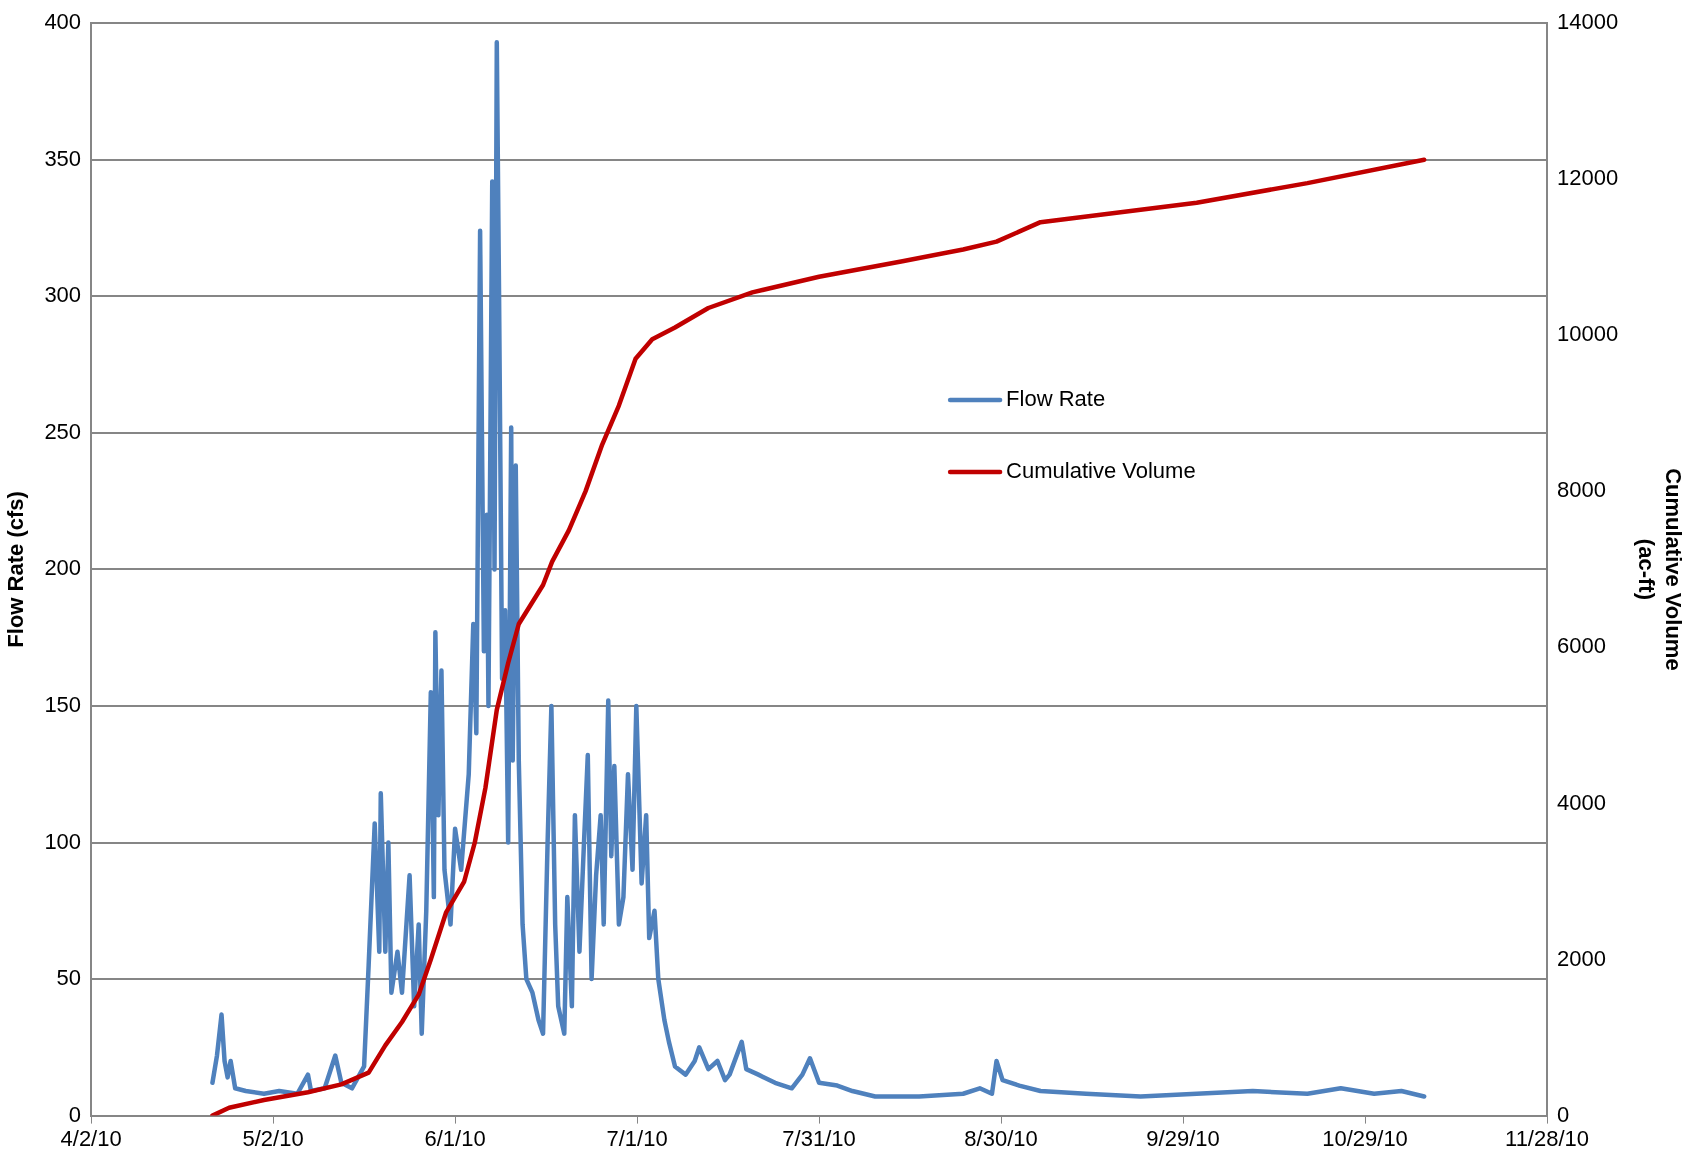  I want to click on y-axis-title: Flow Rate (cfs), so click(16, 569).